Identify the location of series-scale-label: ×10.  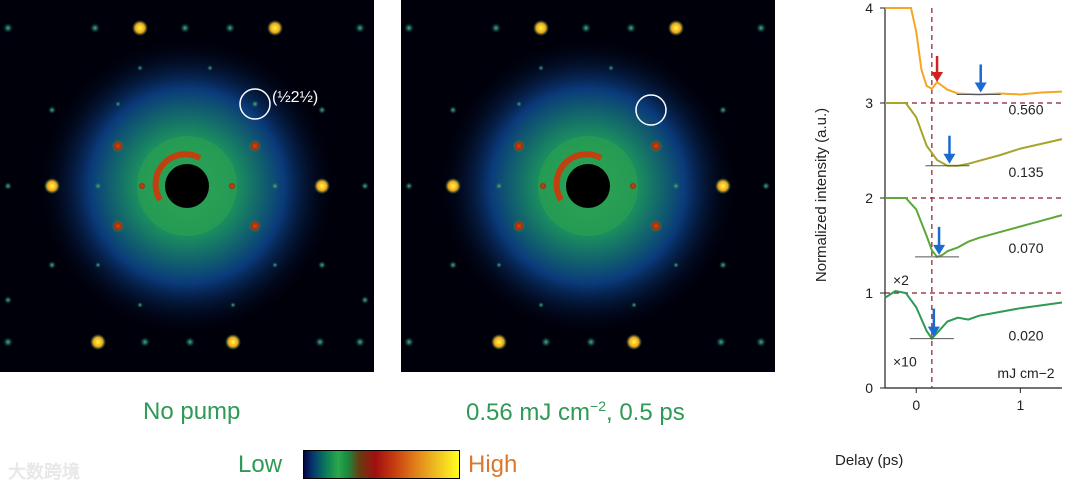
(905, 362).